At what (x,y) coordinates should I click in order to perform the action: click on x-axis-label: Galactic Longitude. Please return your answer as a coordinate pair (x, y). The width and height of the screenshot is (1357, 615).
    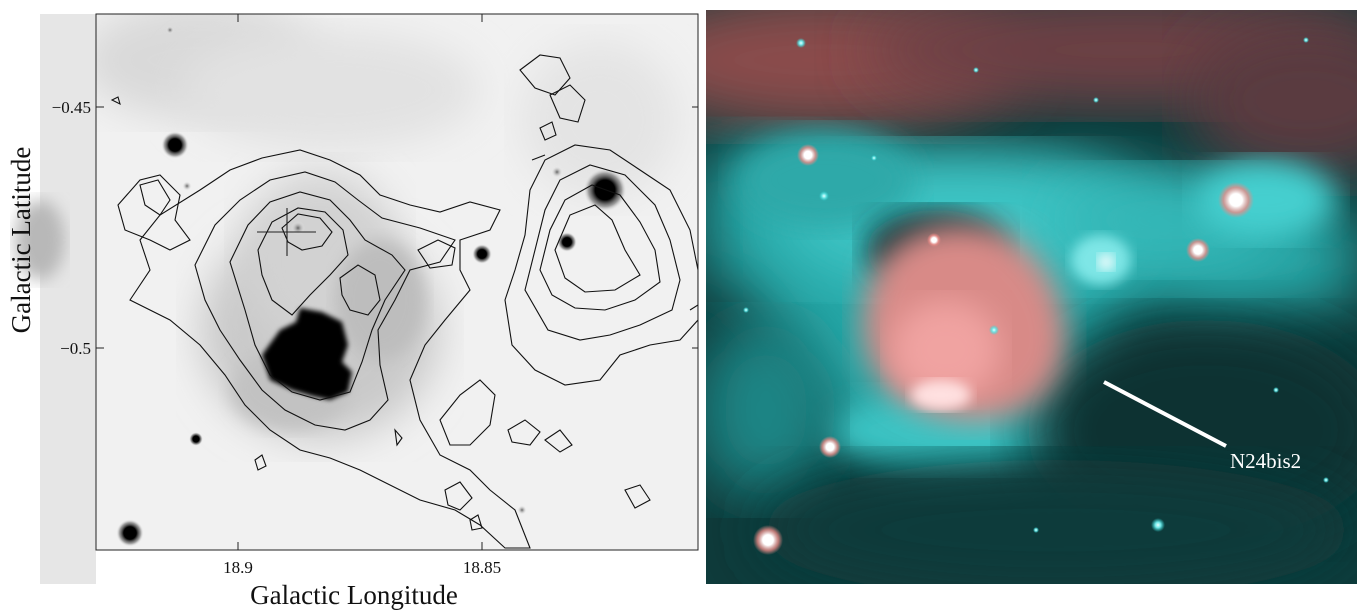
    Looking at the image, I should click on (354, 595).